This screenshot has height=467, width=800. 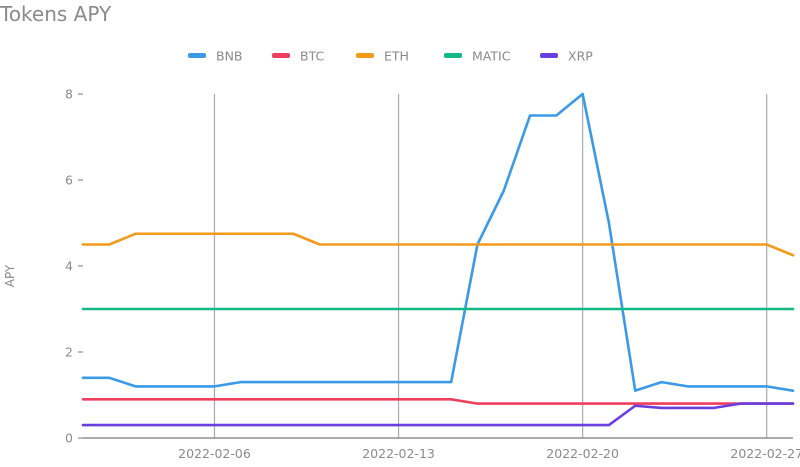 I want to click on x-tick-label: 2022-02-27, so click(x=765, y=453).